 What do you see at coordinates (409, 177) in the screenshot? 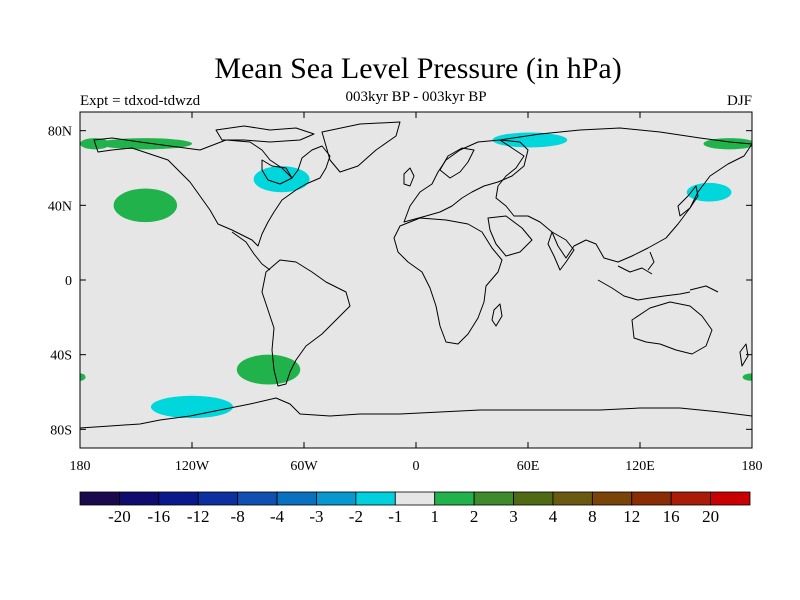
I see `coastline-british-isles` at bounding box center [409, 177].